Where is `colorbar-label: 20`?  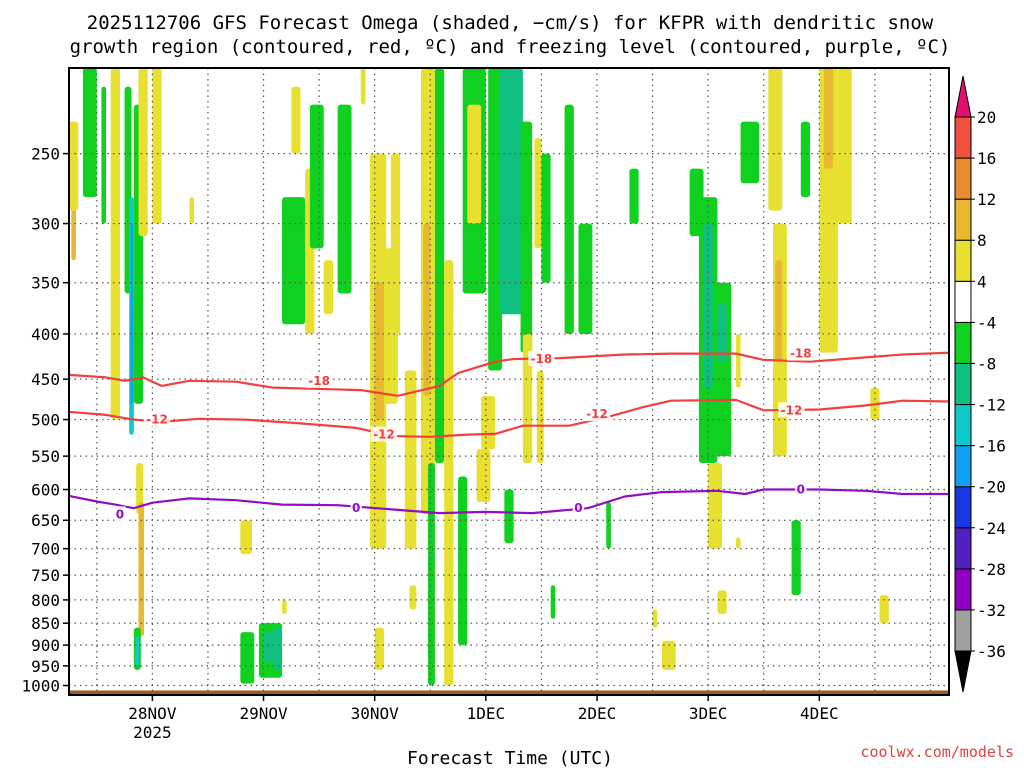
colorbar-label: 20 is located at coordinates (986, 117).